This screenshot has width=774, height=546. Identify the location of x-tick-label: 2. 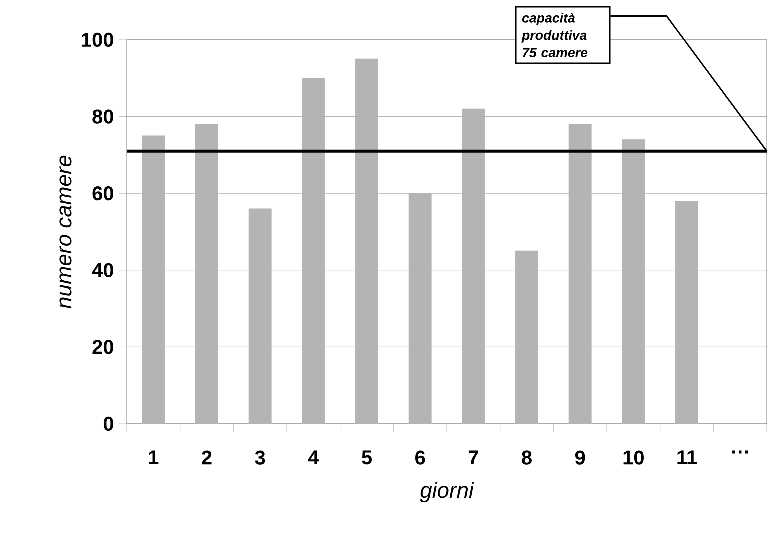
(207, 457).